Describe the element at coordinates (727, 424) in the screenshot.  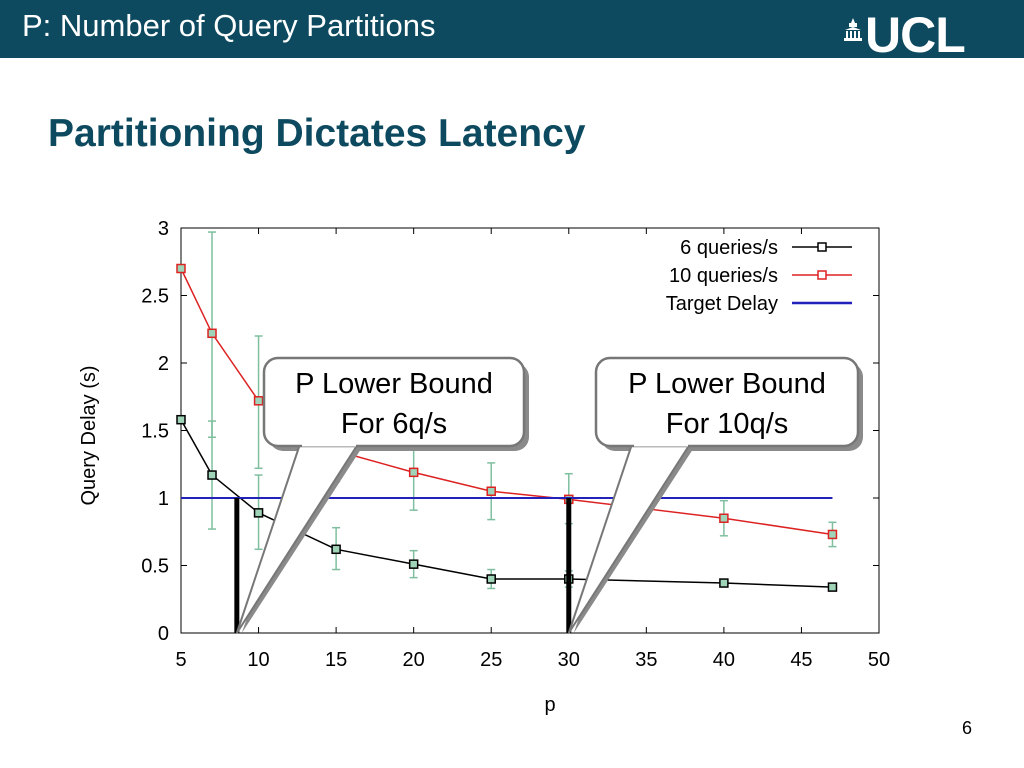
I see `callout-line2: For 10q/s` at that location.